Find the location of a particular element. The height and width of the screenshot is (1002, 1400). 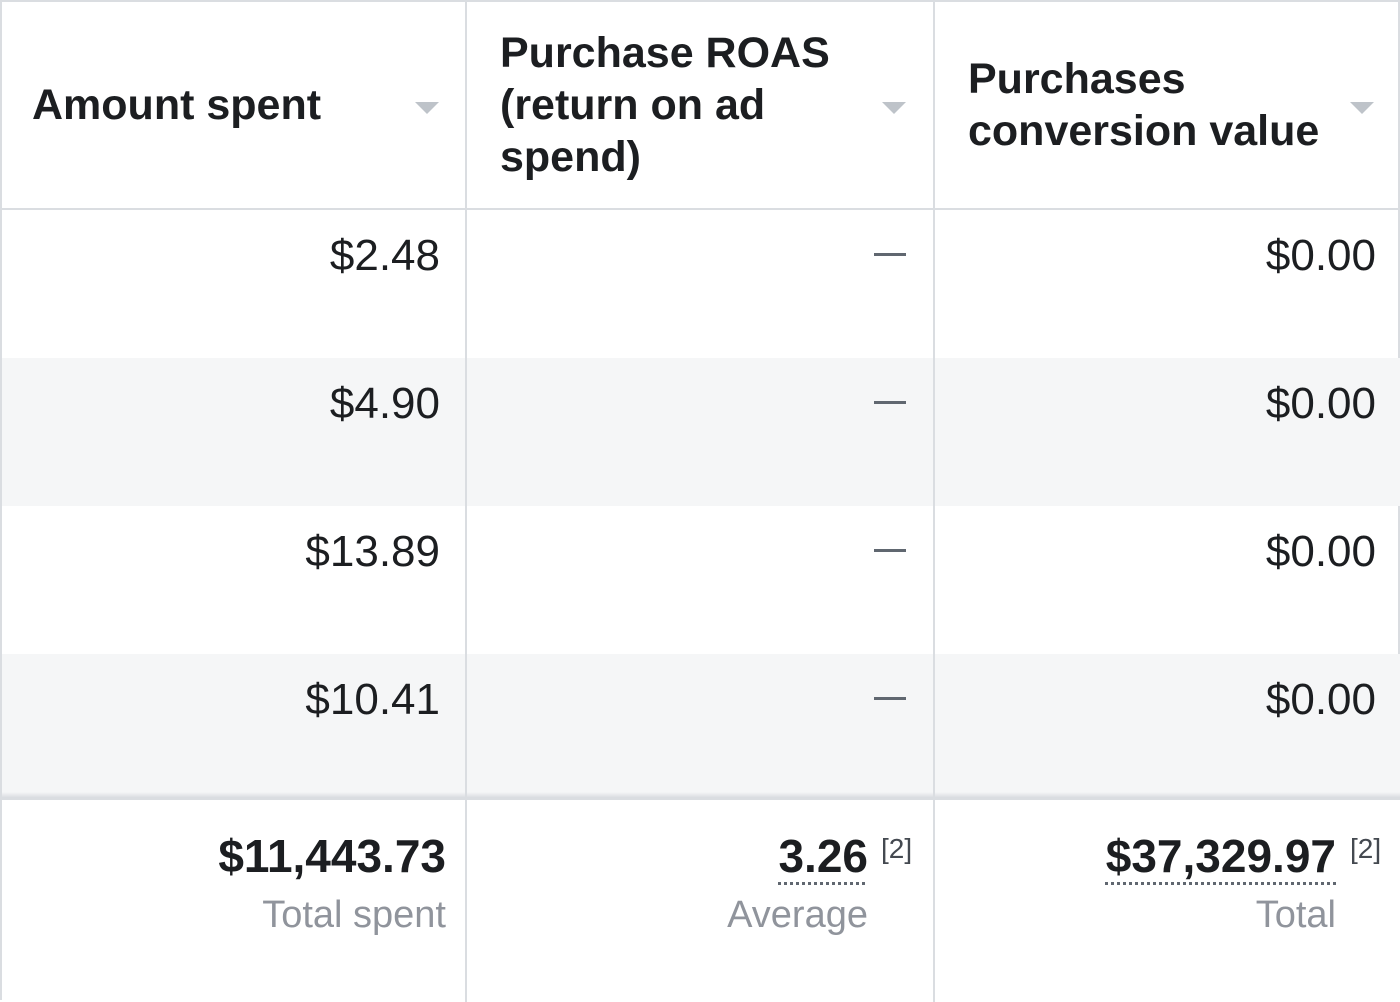

amount-spent-cell: $4.90 is located at coordinates (384, 403).